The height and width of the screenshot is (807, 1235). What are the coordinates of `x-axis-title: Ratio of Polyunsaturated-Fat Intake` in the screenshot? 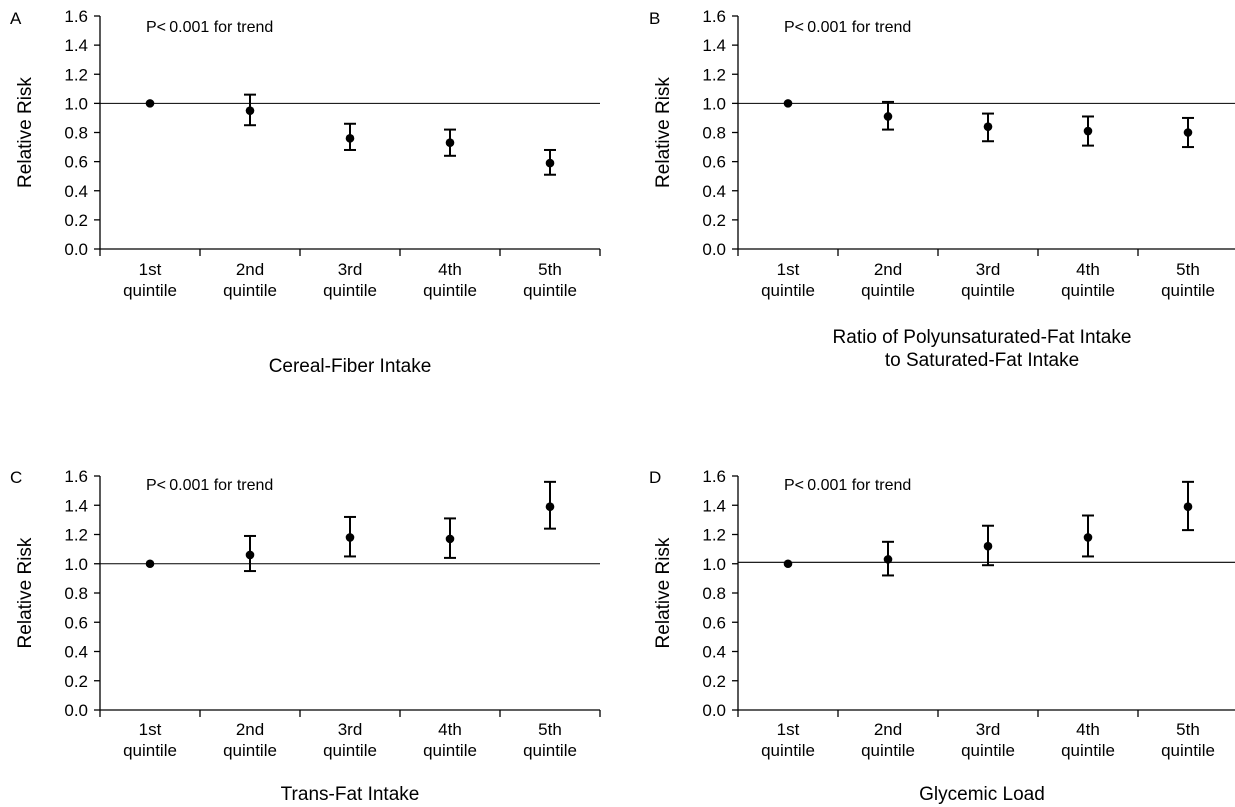 It's located at (982, 337).